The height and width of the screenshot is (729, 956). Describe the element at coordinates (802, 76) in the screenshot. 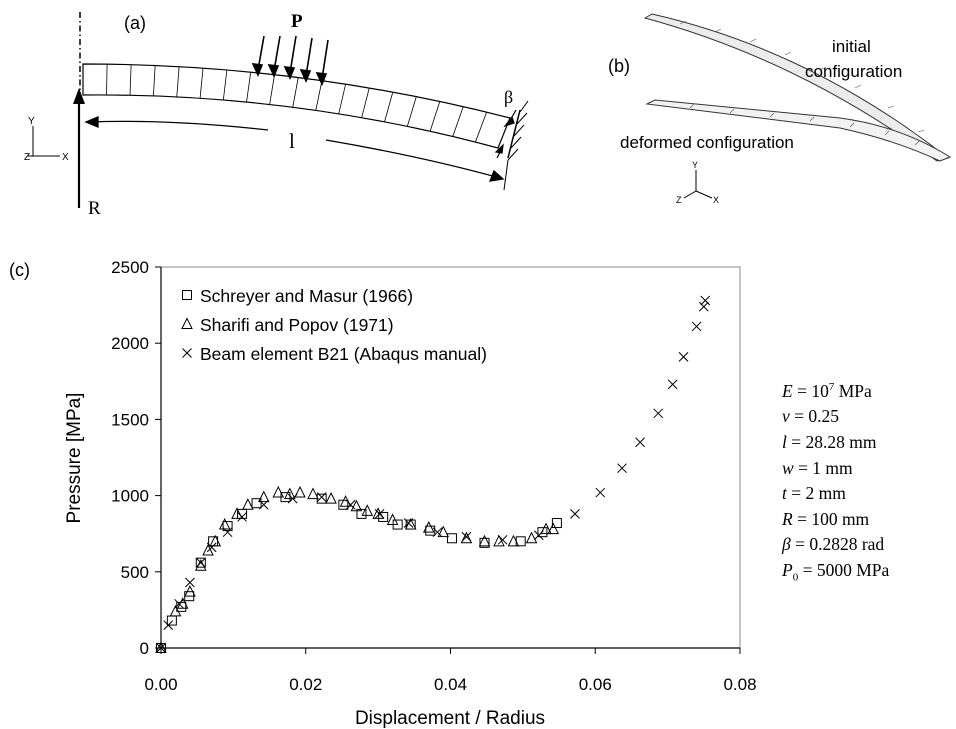

I see `initial-mesh-lines` at that location.